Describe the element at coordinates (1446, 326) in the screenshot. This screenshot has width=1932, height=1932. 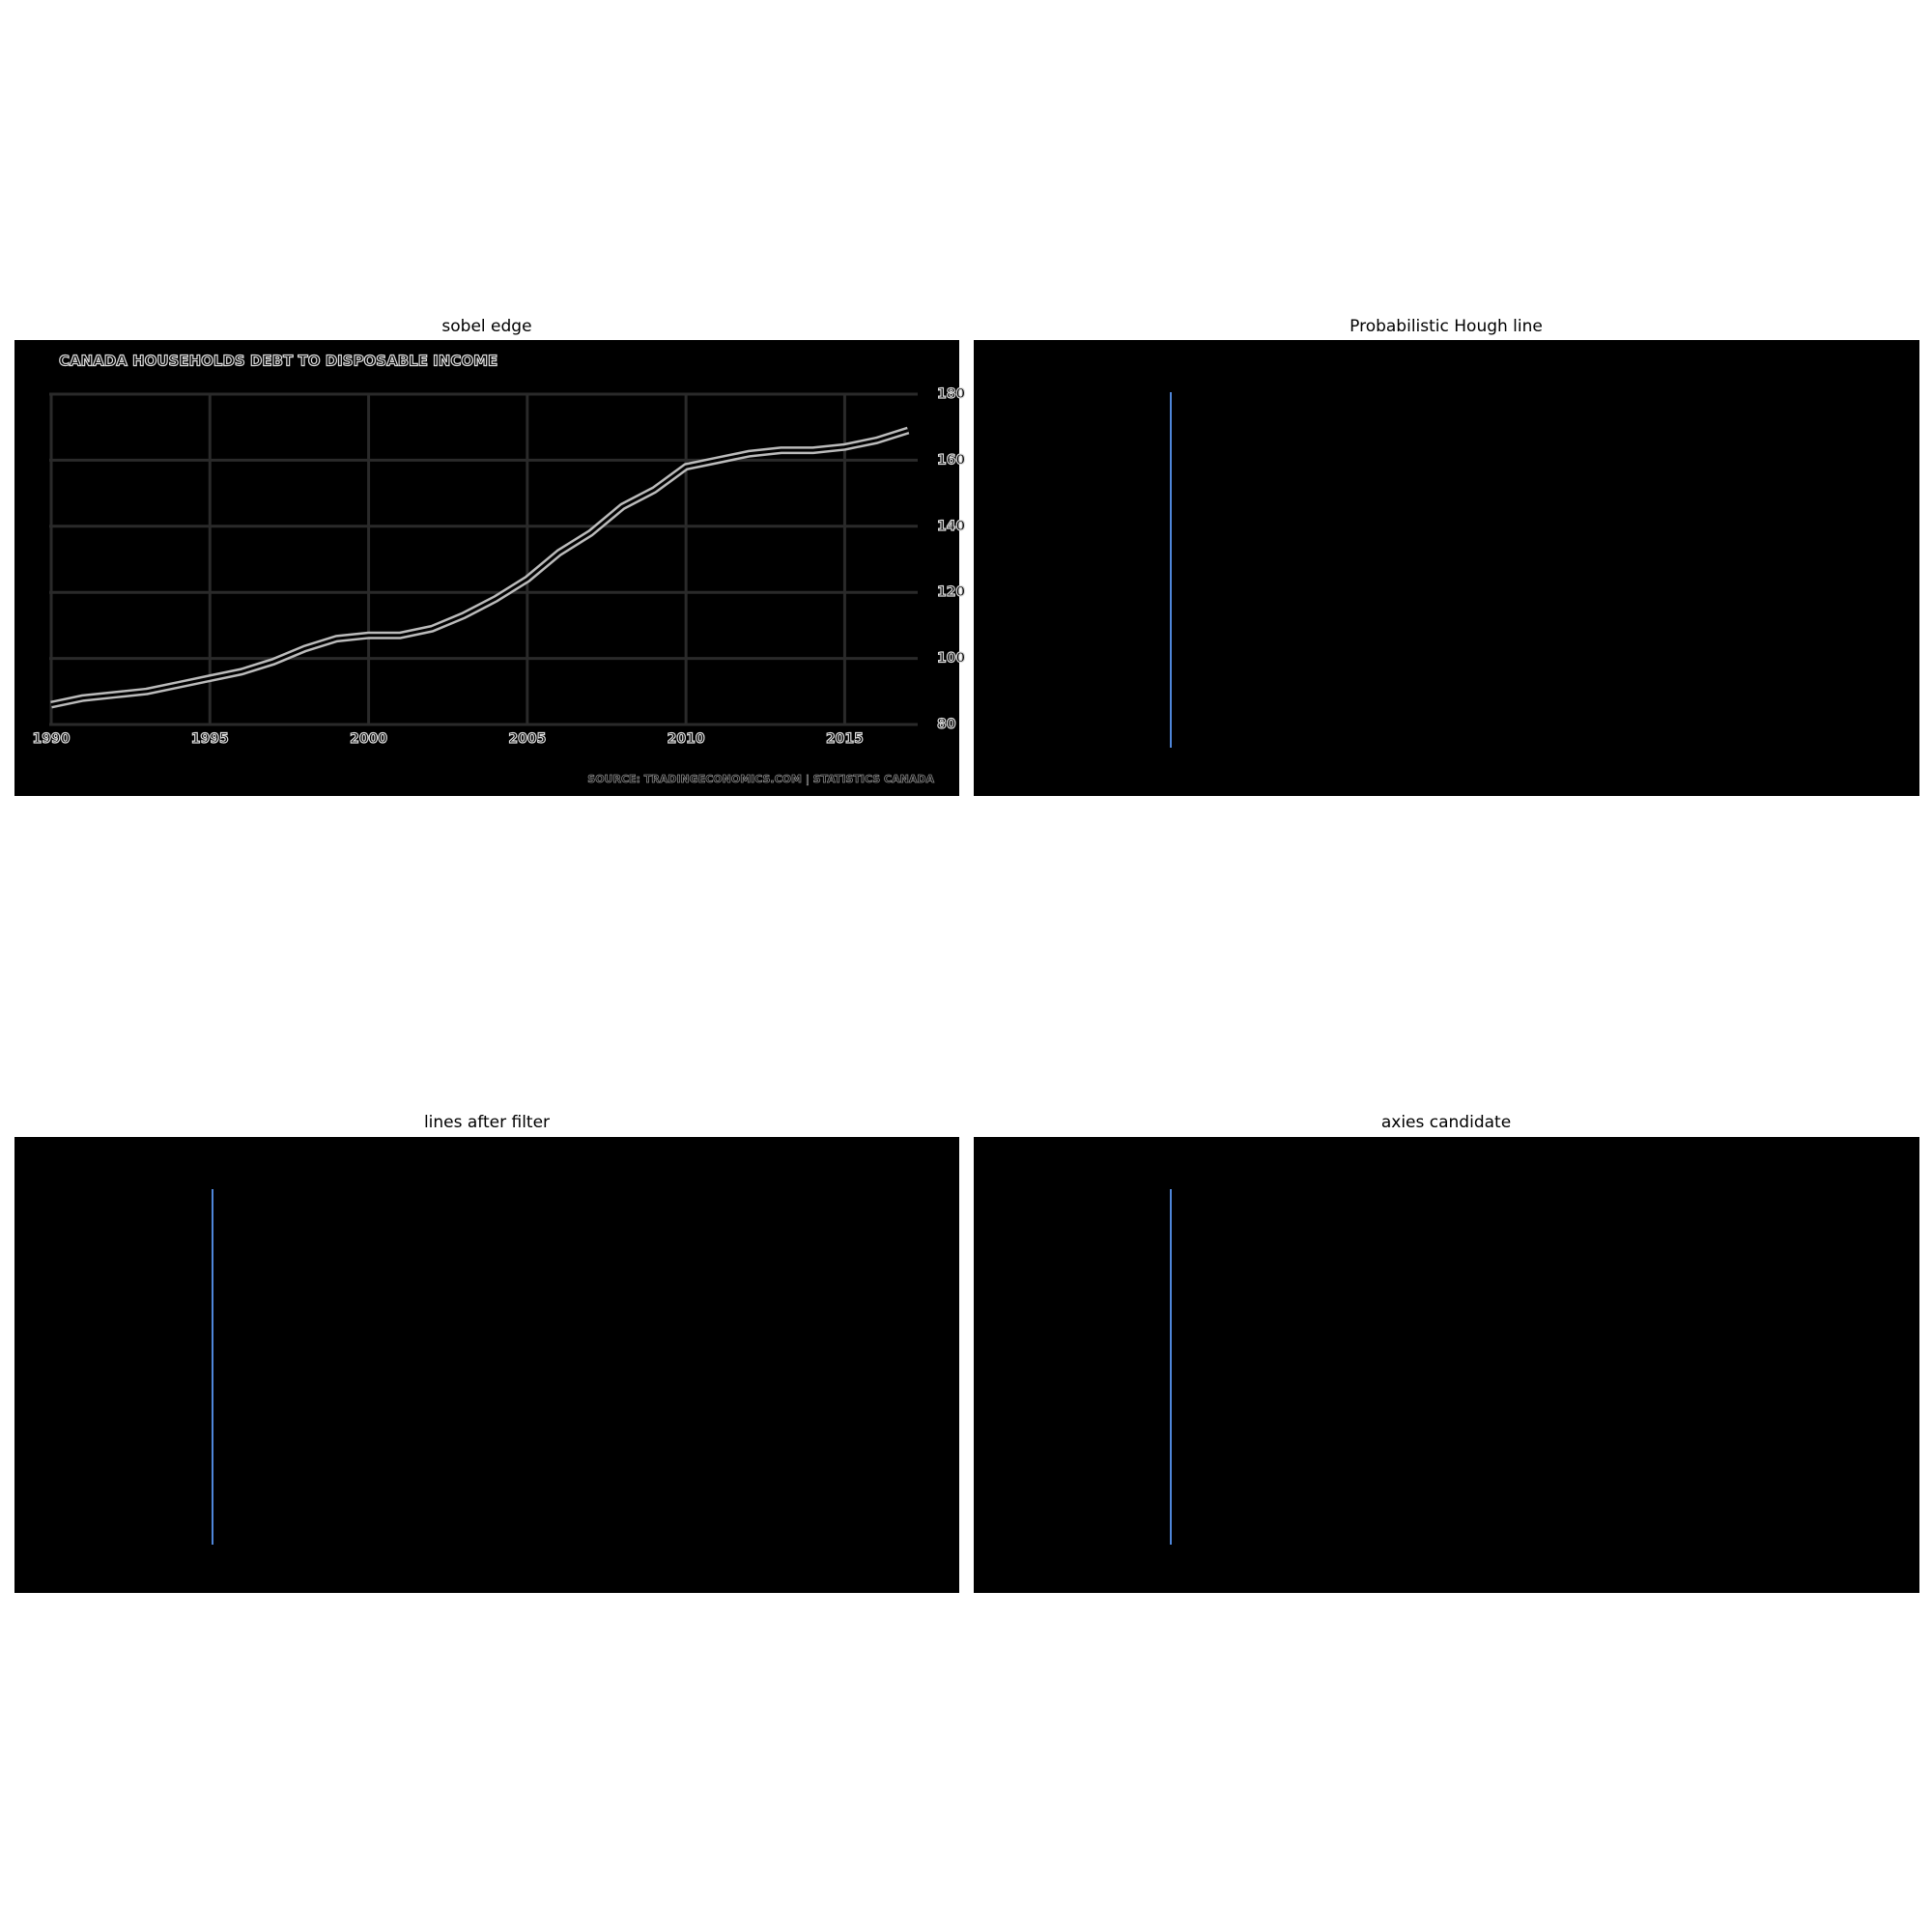
I see `panel-title: Probabilistic Hough line` at that location.